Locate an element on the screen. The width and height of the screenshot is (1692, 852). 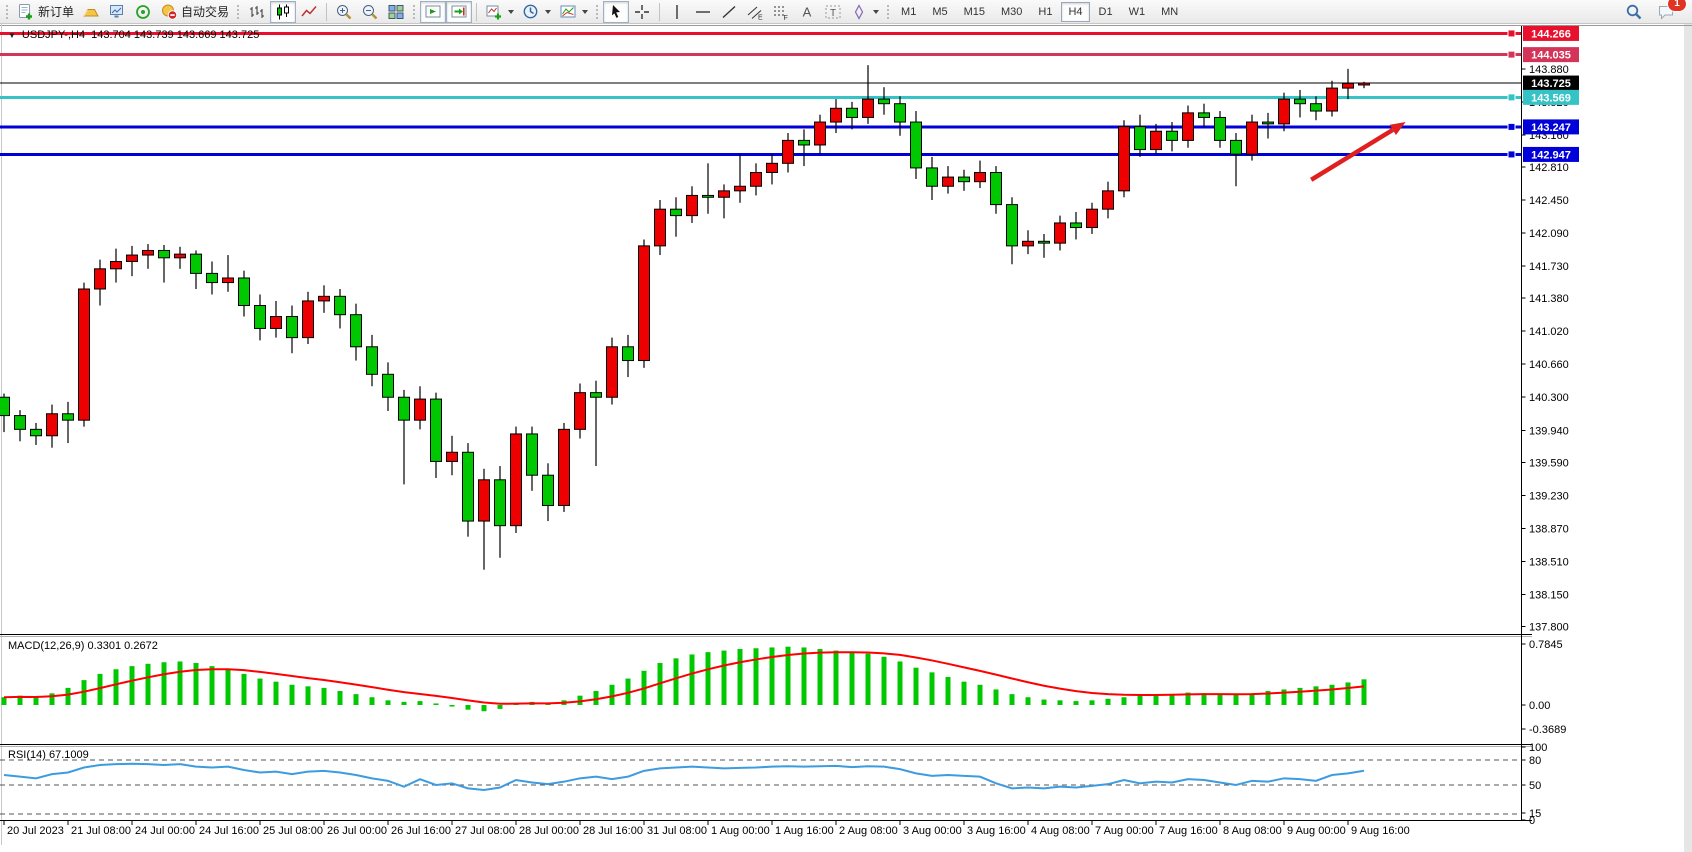
timeframe-toolbar: M1 M5 M15 M30 H1 H4 D1 W1 MN is located at coordinates (1039, 11).